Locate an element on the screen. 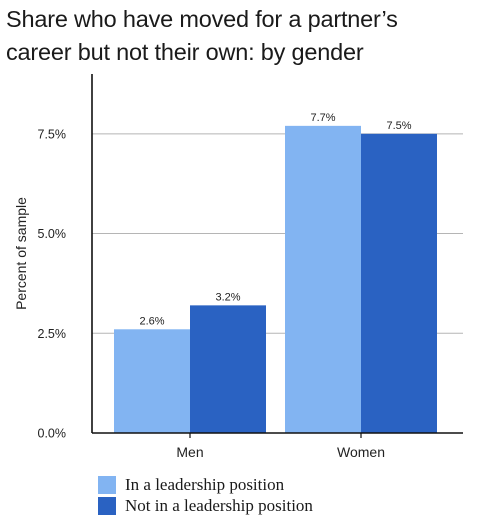  data-label-men-series-0: 2.6% is located at coordinates (151, 321).